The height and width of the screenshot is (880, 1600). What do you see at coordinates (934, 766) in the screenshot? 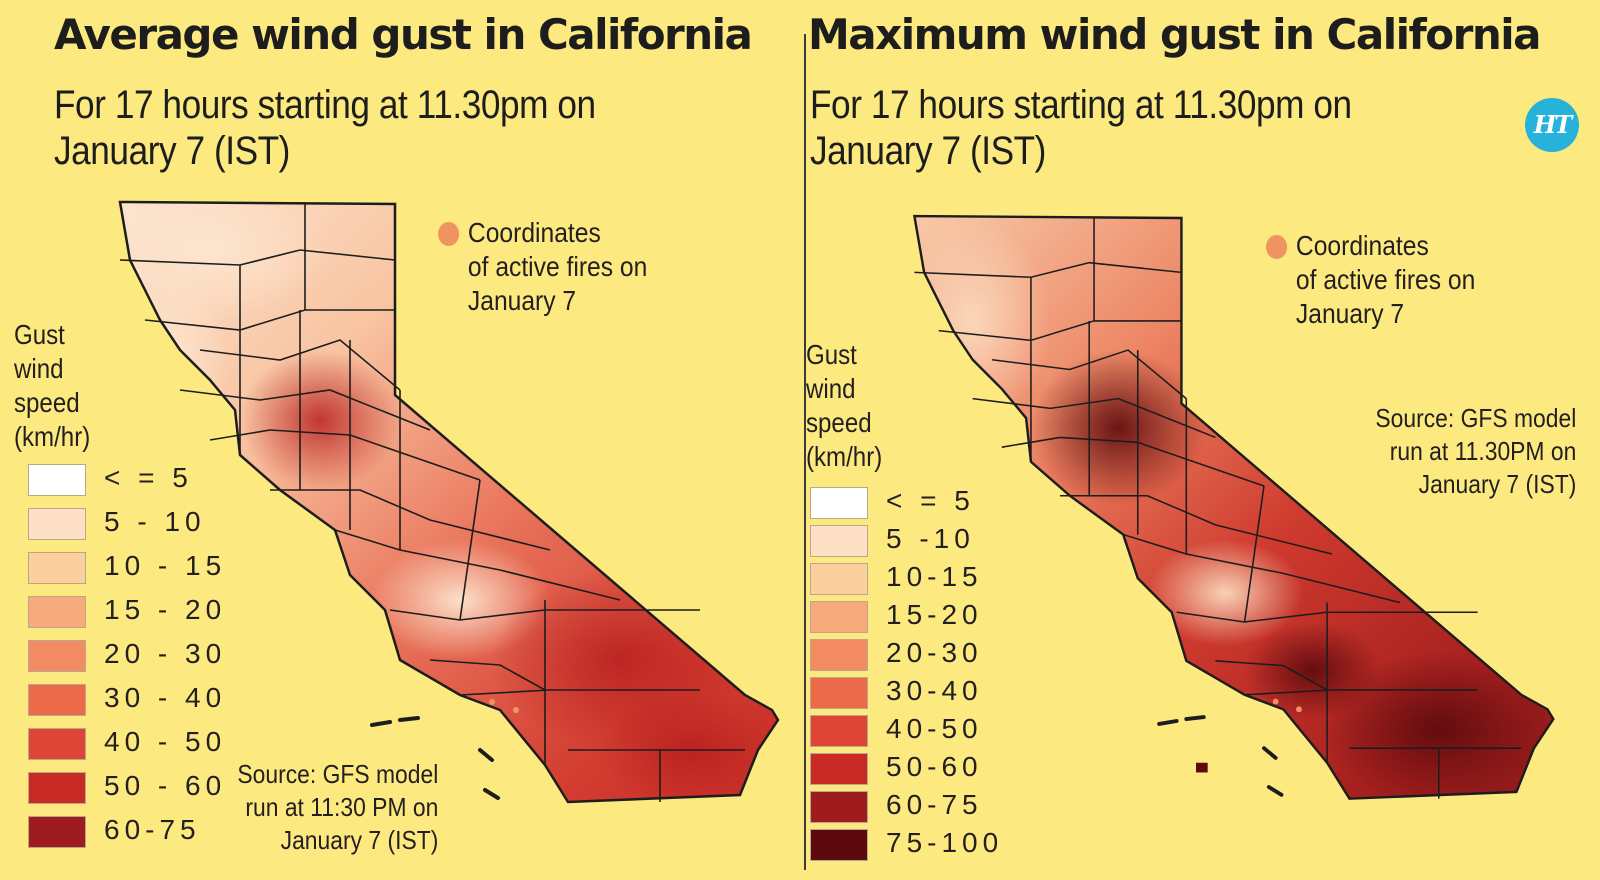
I see `legend-label: 50-60` at bounding box center [934, 766].